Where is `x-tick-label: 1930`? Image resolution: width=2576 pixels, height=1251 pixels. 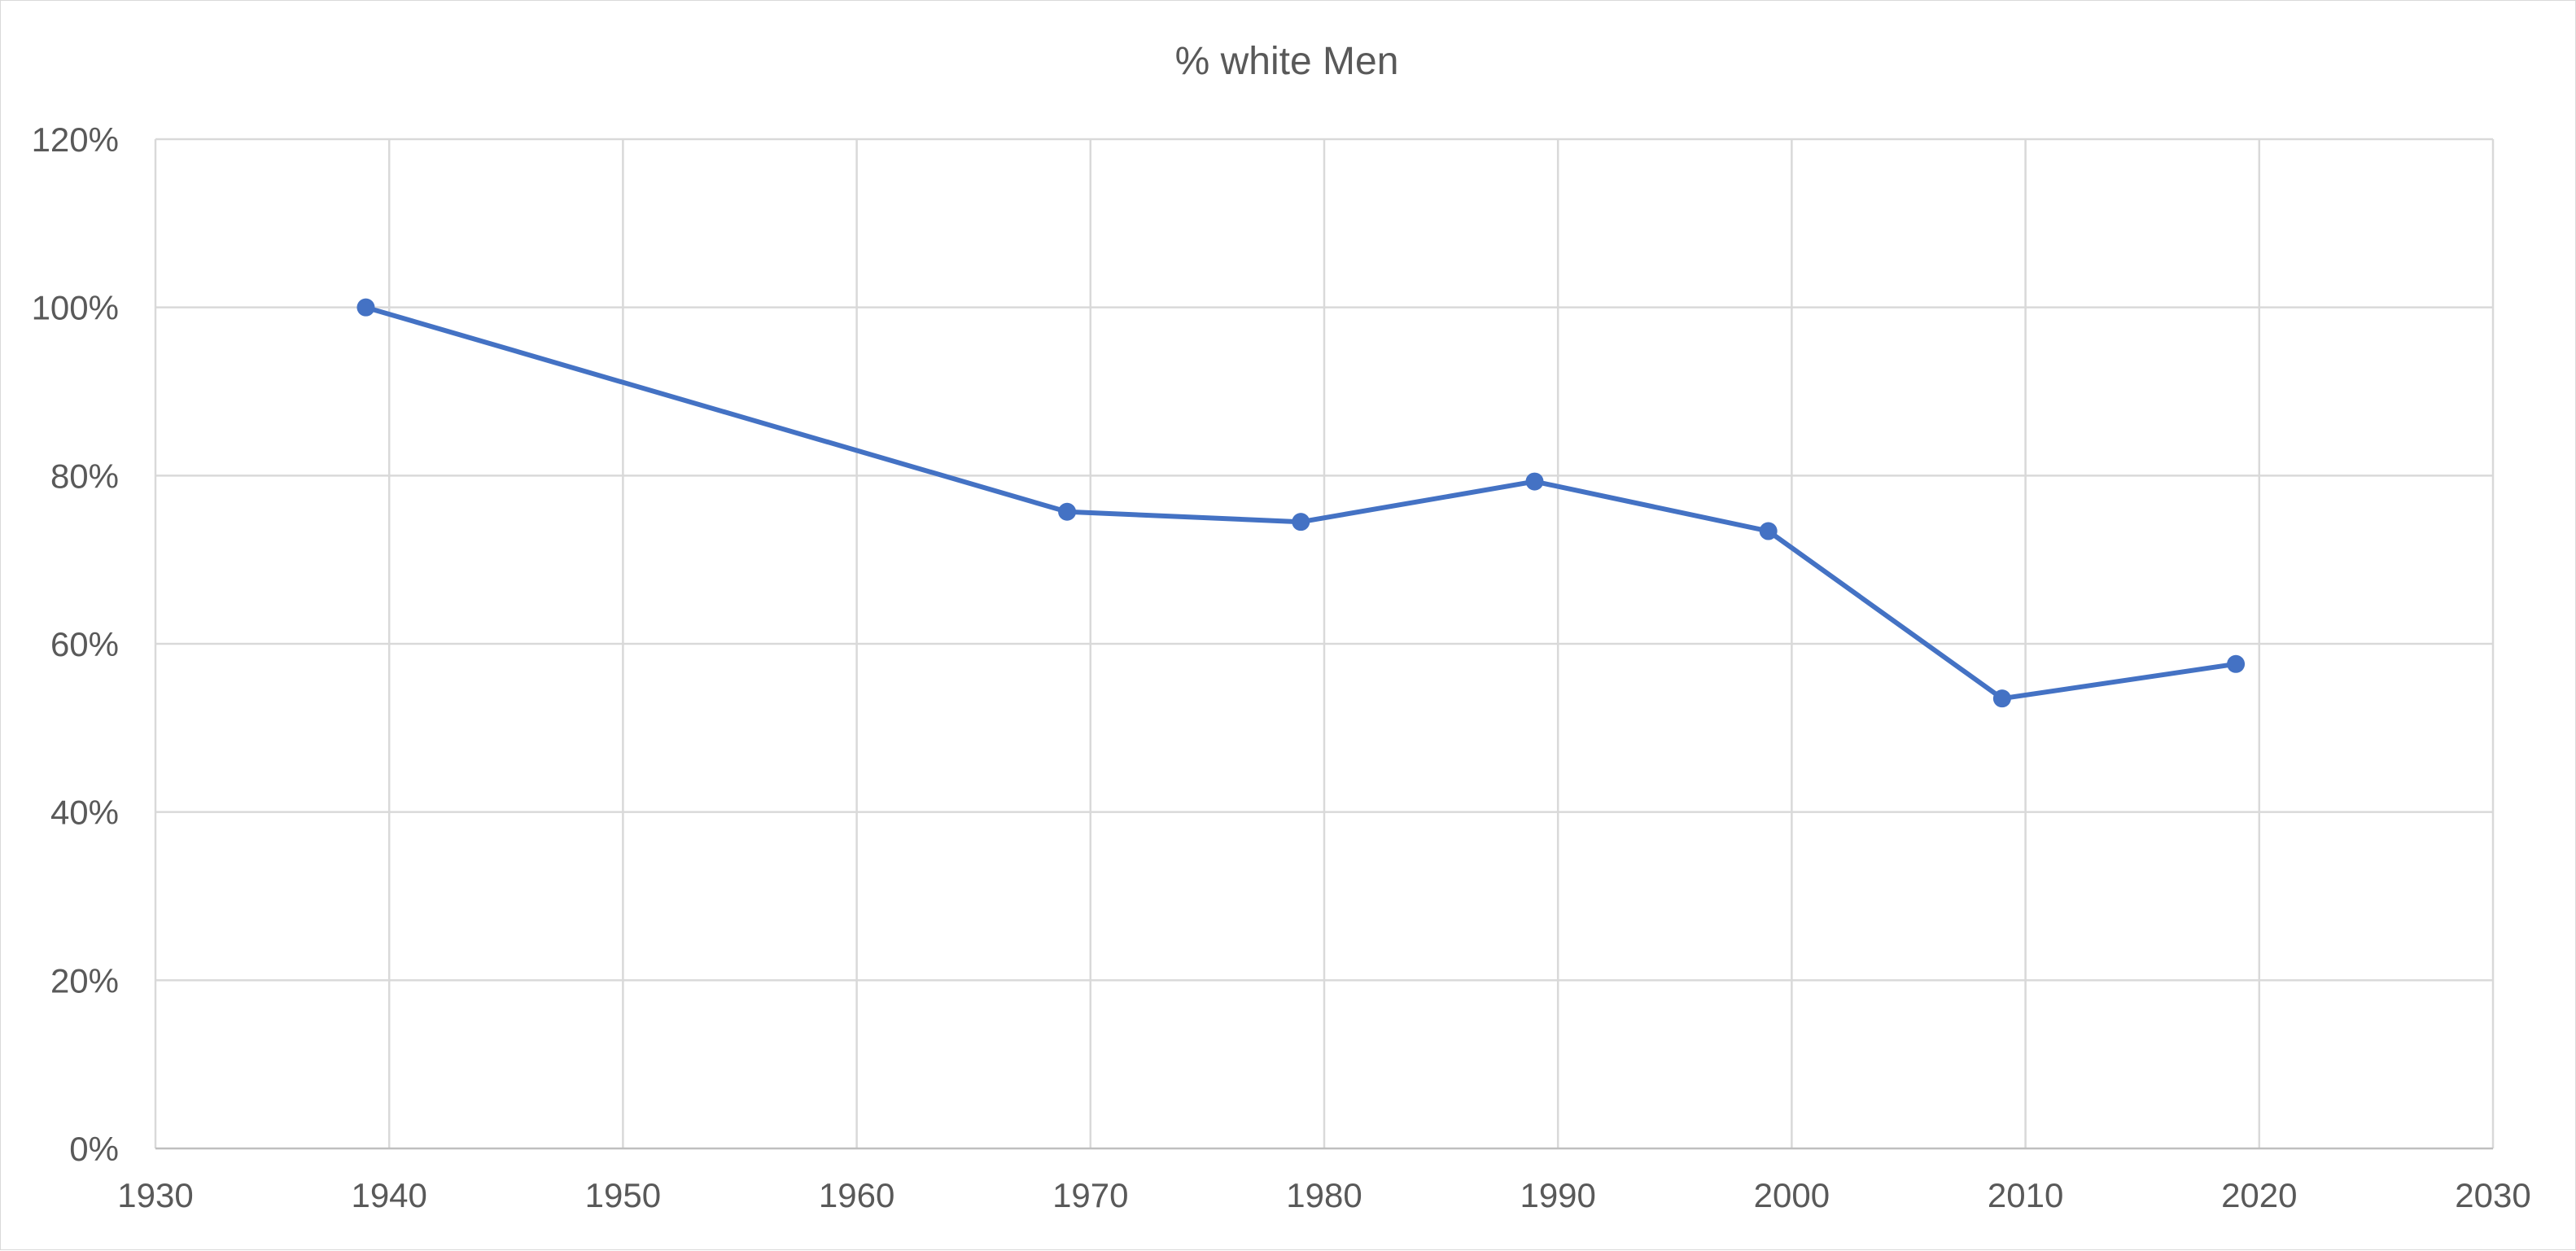 x-tick-label: 1930 is located at coordinates (155, 1195).